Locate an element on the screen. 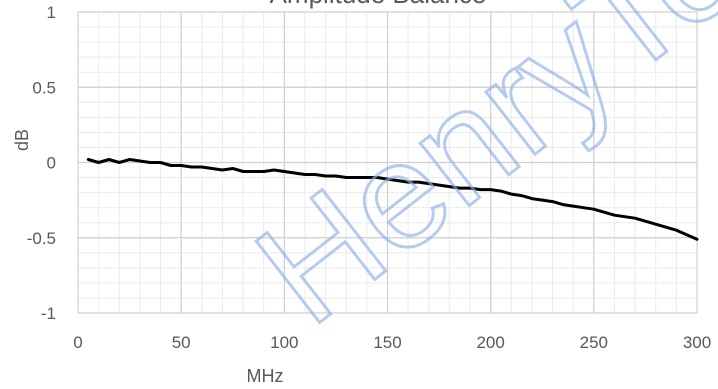 The width and height of the screenshot is (718, 389). x-axis-title: MHz is located at coordinates (265, 376).